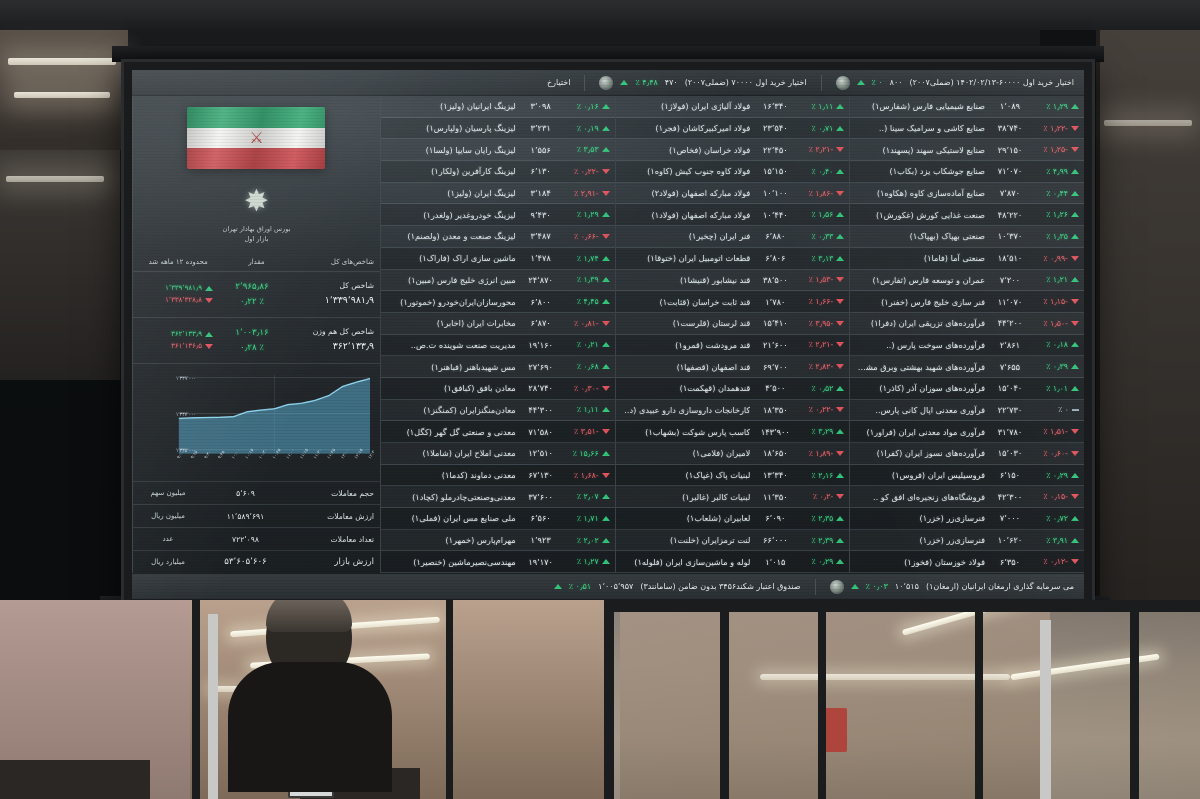 The width and height of the screenshot is (1200, 799). I want to click on quote-row: ۱٫۲۶ ٪ ۴۸٬۲۲۰ صنعت غذایی کورش (غکورش۱), so click(967, 215).